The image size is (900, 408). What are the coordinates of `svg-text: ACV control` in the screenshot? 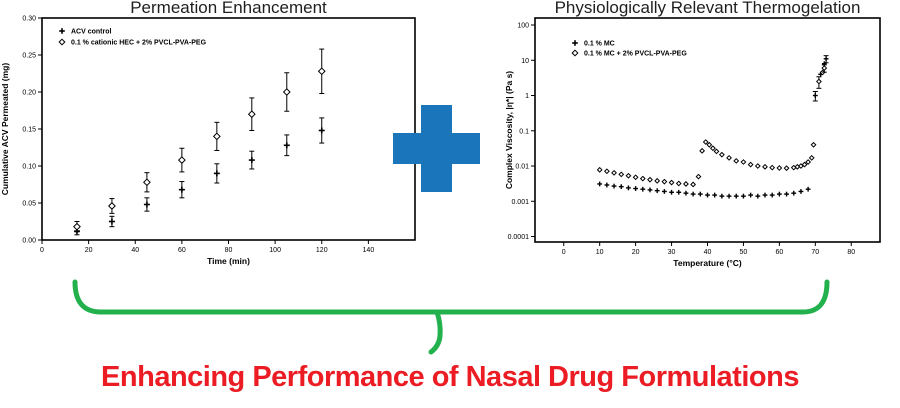 It's located at (91, 32).